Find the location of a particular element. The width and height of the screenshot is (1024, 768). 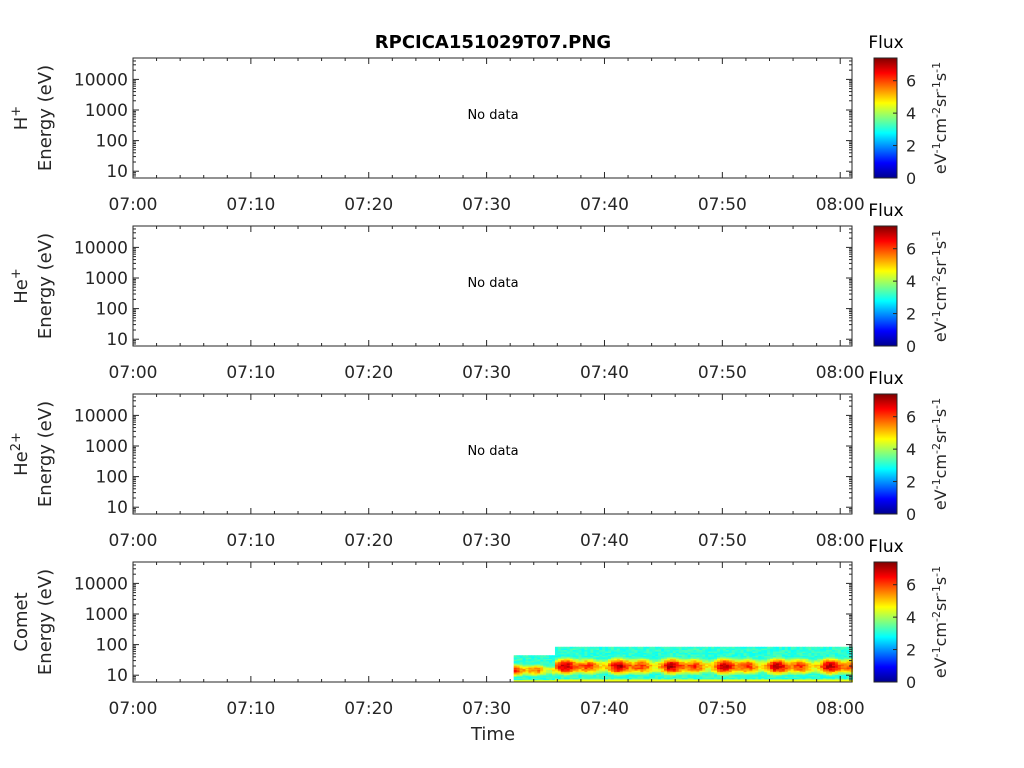

x-tick-label: 07:40 is located at coordinates (604, 709).